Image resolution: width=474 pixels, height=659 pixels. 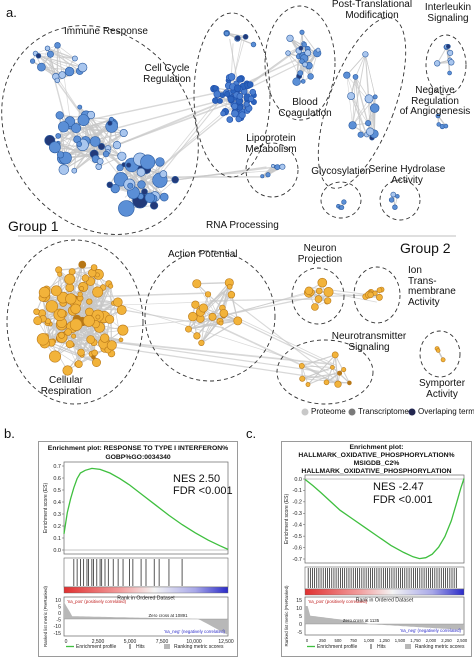 What do you see at coordinates (58, 601) in the screenshot?
I see `metric-tick-label: 10` at bounding box center [58, 601].